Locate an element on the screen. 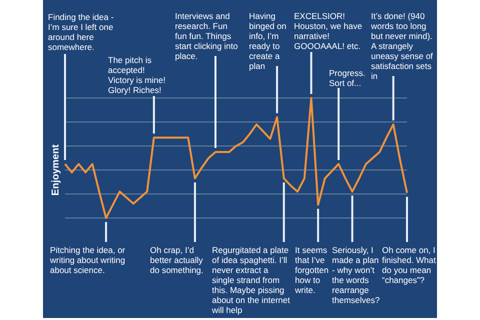 The width and height of the screenshot is (480, 320). text: Oh come on, I finished. What do you mean “changes”? is located at coordinates (409, 265).